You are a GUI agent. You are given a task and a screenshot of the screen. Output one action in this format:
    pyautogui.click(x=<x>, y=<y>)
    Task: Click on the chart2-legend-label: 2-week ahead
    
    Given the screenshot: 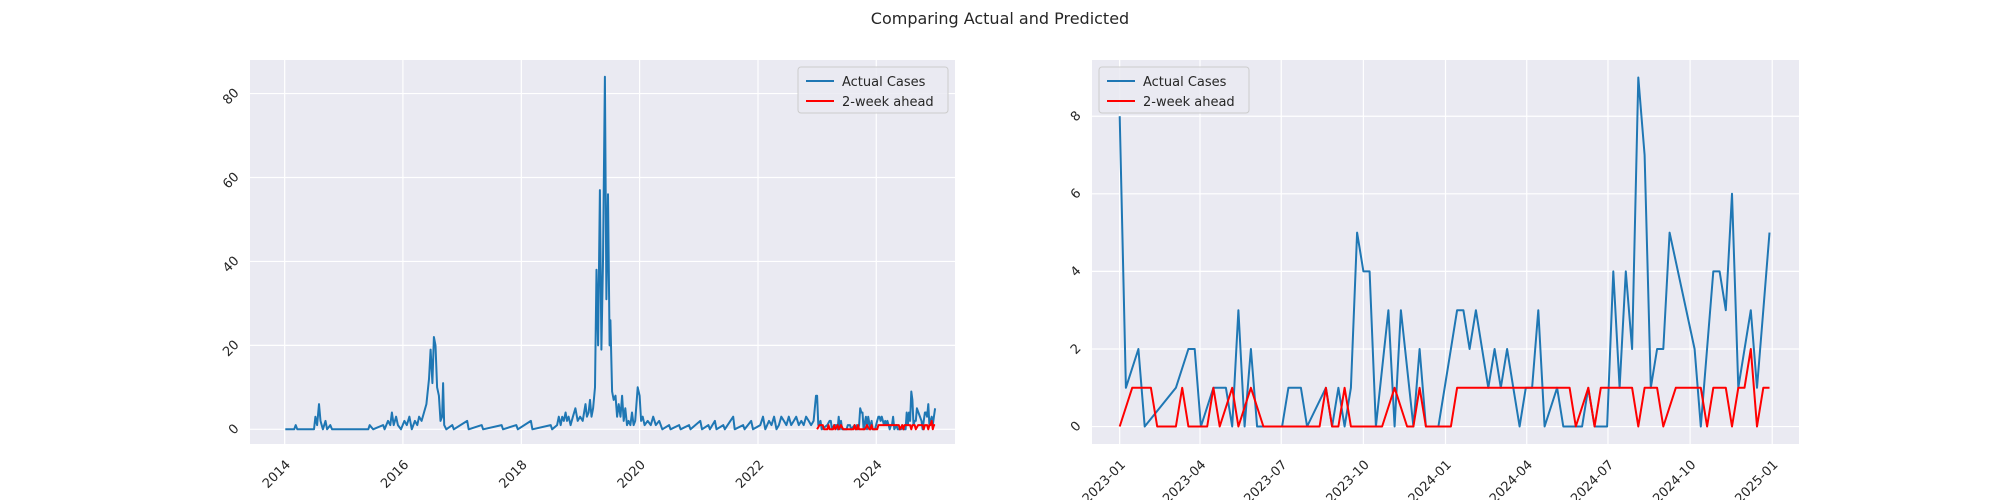 What is the action you would take?
    pyautogui.click(x=1189, y=102)
    